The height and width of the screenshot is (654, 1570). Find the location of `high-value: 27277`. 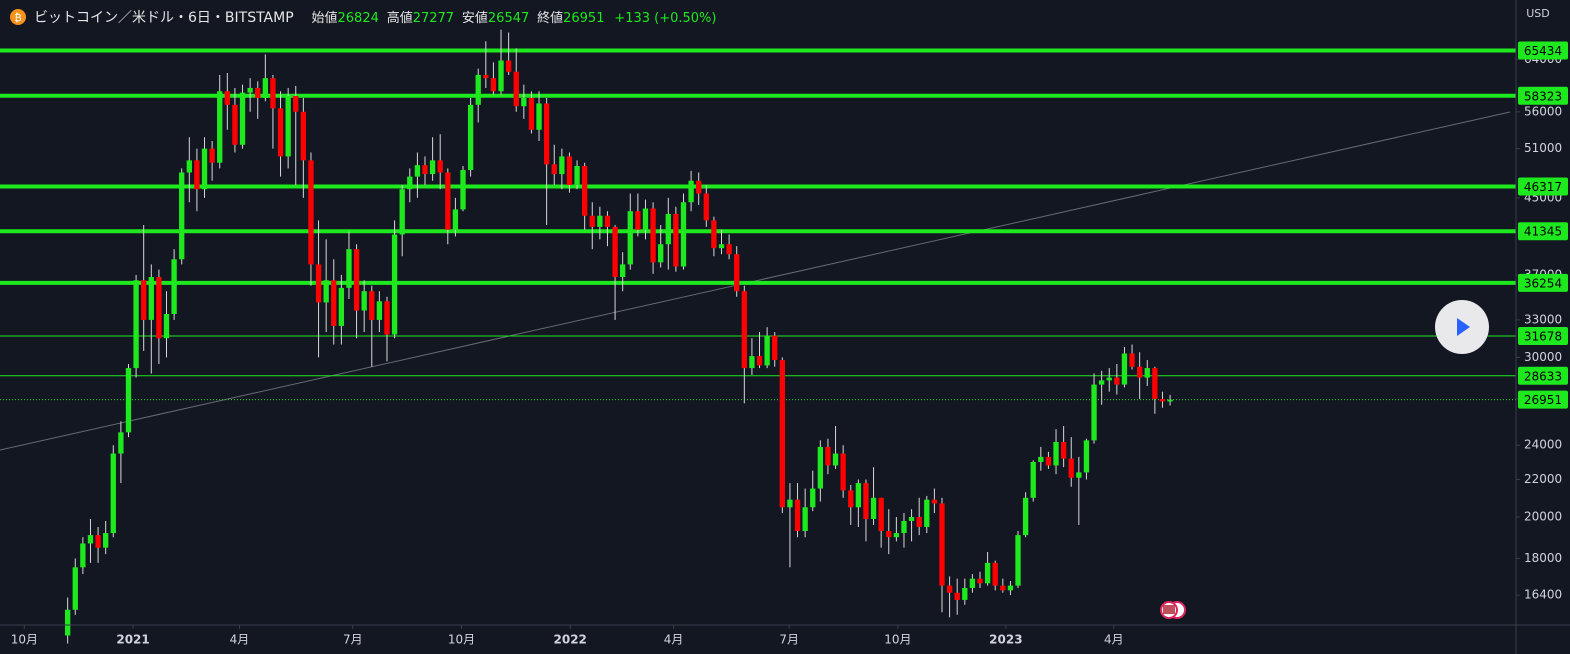

high-value: 27277 is located at coordinates (433, 18).